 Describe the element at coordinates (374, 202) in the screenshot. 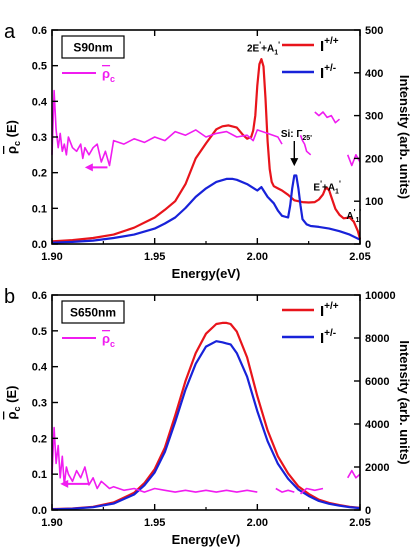

I see `y-right-tick-label: 100` at that location.